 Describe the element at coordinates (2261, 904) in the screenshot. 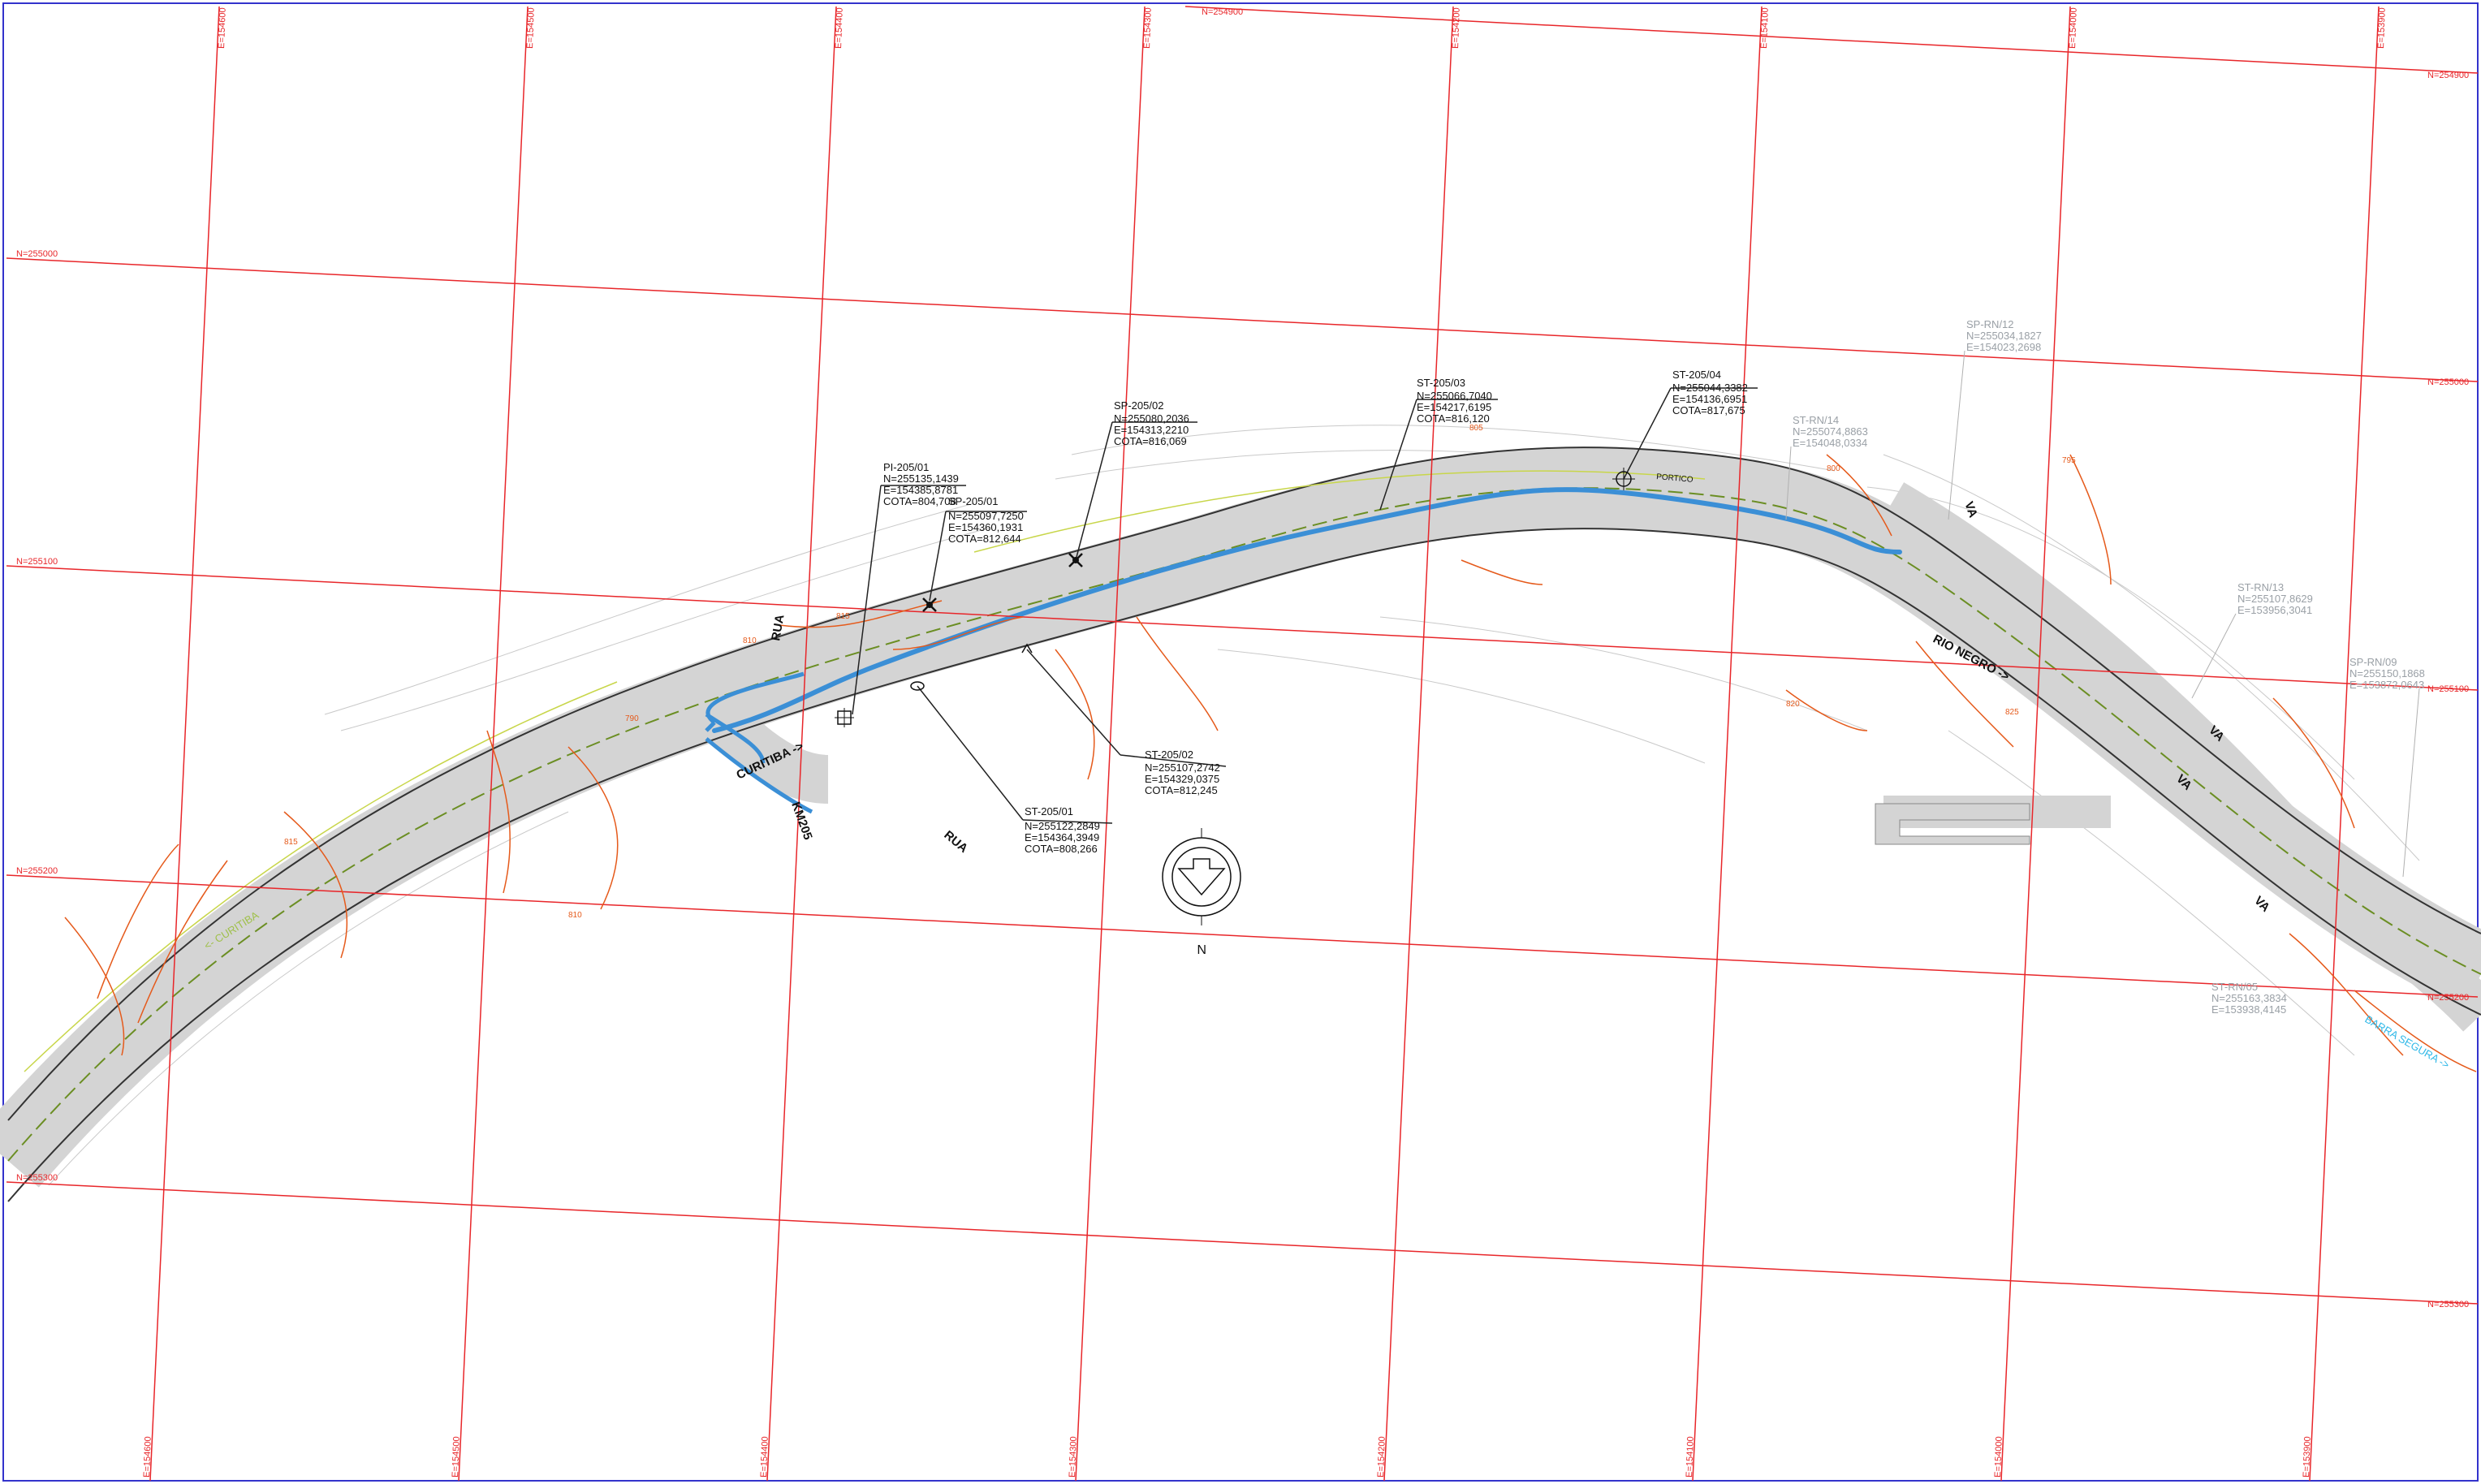

I see `road-label-va-4: VA` at that location.